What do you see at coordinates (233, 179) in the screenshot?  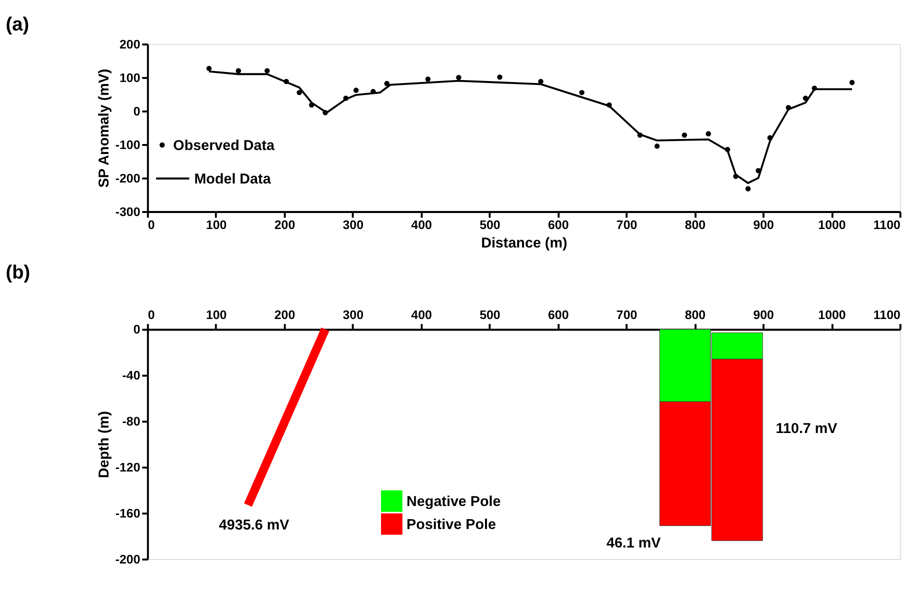 I see `legend-label: Model Data` at bounding box center [233, 179].